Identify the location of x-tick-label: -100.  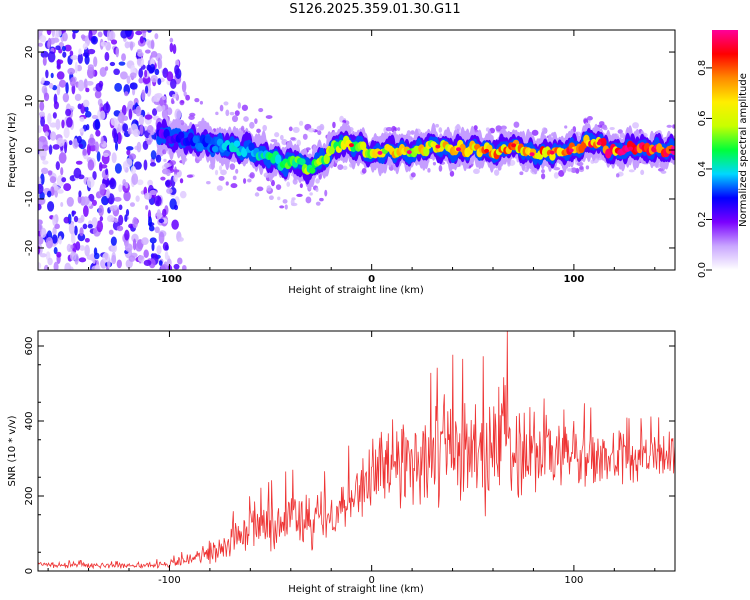
(169, 279).